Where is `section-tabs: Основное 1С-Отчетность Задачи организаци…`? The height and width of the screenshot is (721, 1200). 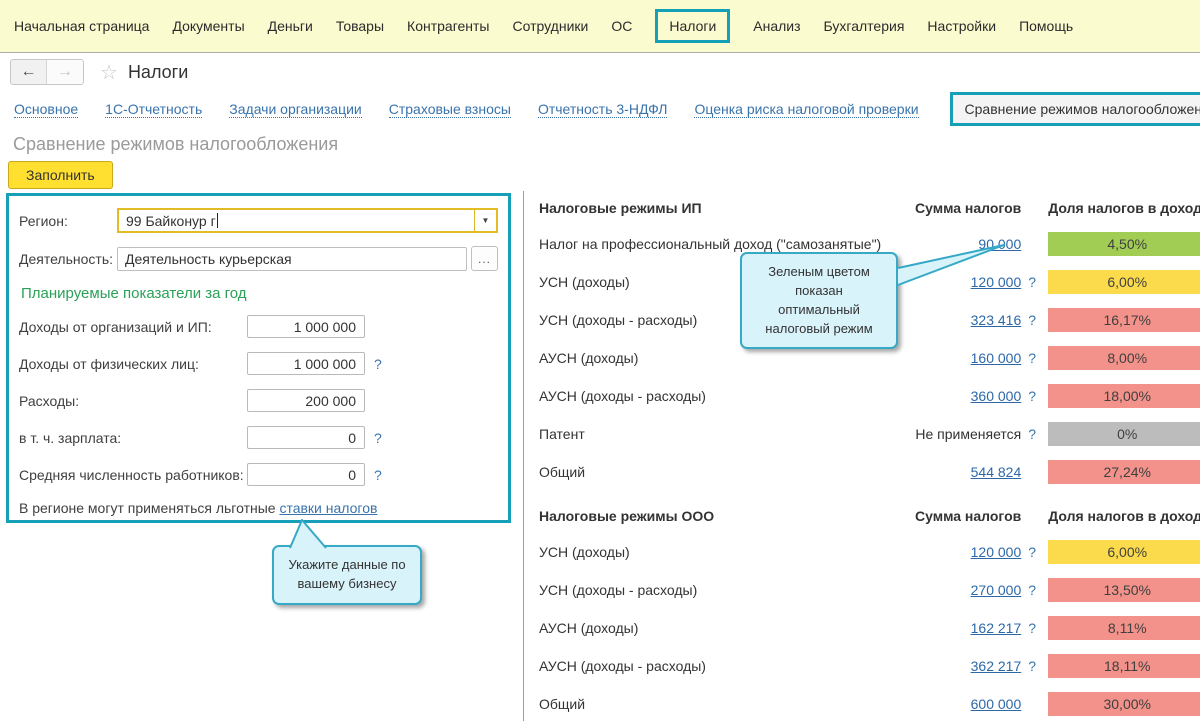
section-tabs: Основное 1С-Отчетность Задачи организаци… is located at coordinates (600, 109).